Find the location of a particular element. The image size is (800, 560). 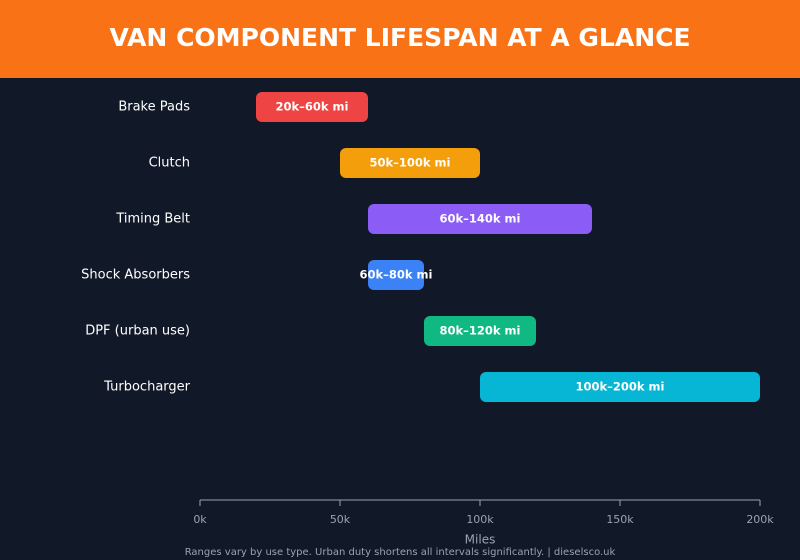

bar-label: 50k–100k mi is located at coordinates (410, 163).